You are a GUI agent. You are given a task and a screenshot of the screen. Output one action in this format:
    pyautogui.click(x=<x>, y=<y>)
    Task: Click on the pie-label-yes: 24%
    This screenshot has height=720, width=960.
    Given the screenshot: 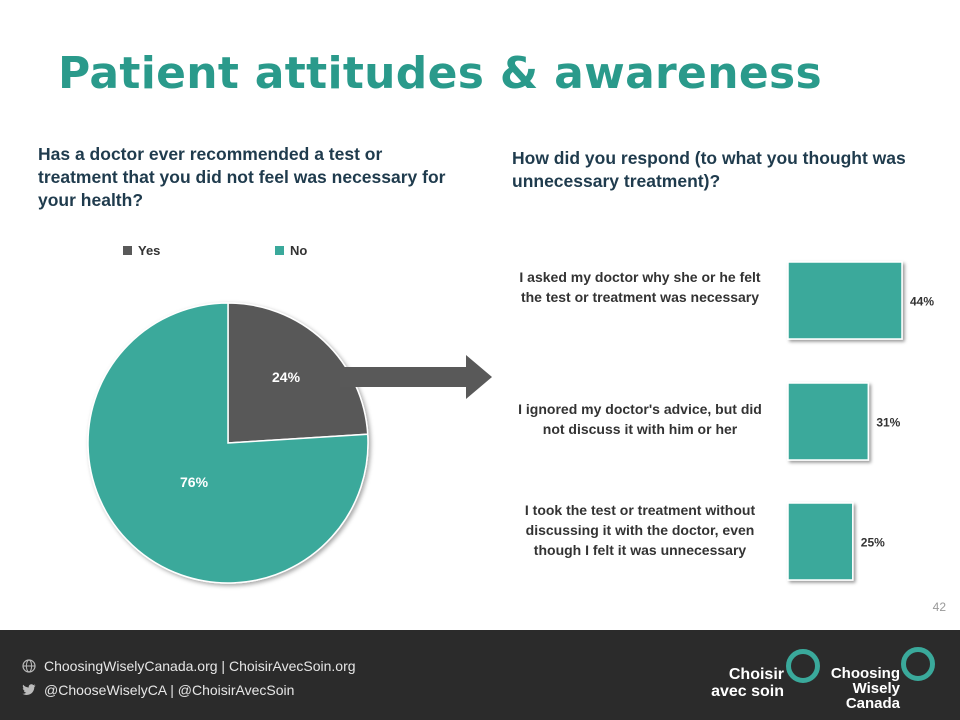 What is the action you would take?
    pyautogui.click(x=286, y=377)
    